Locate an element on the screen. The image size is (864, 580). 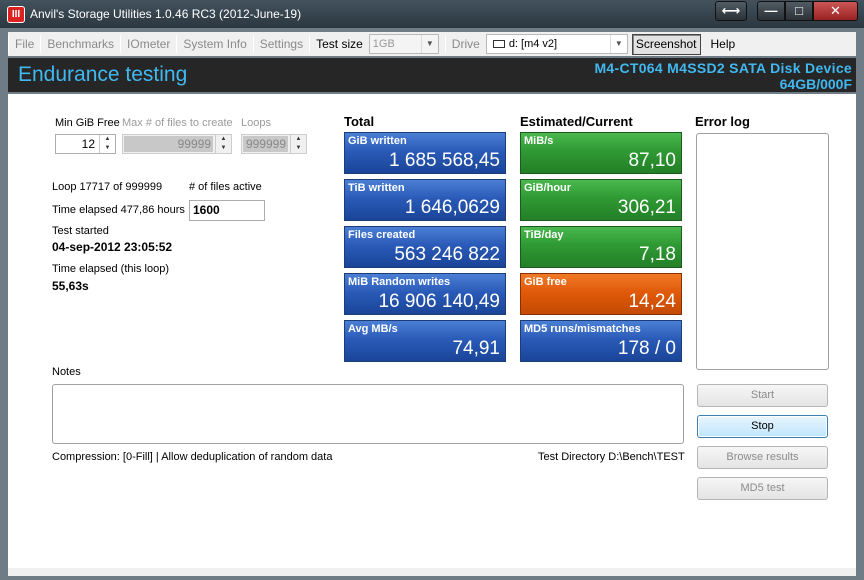
tile-label: GiB written is located at coordinates (377, 141).